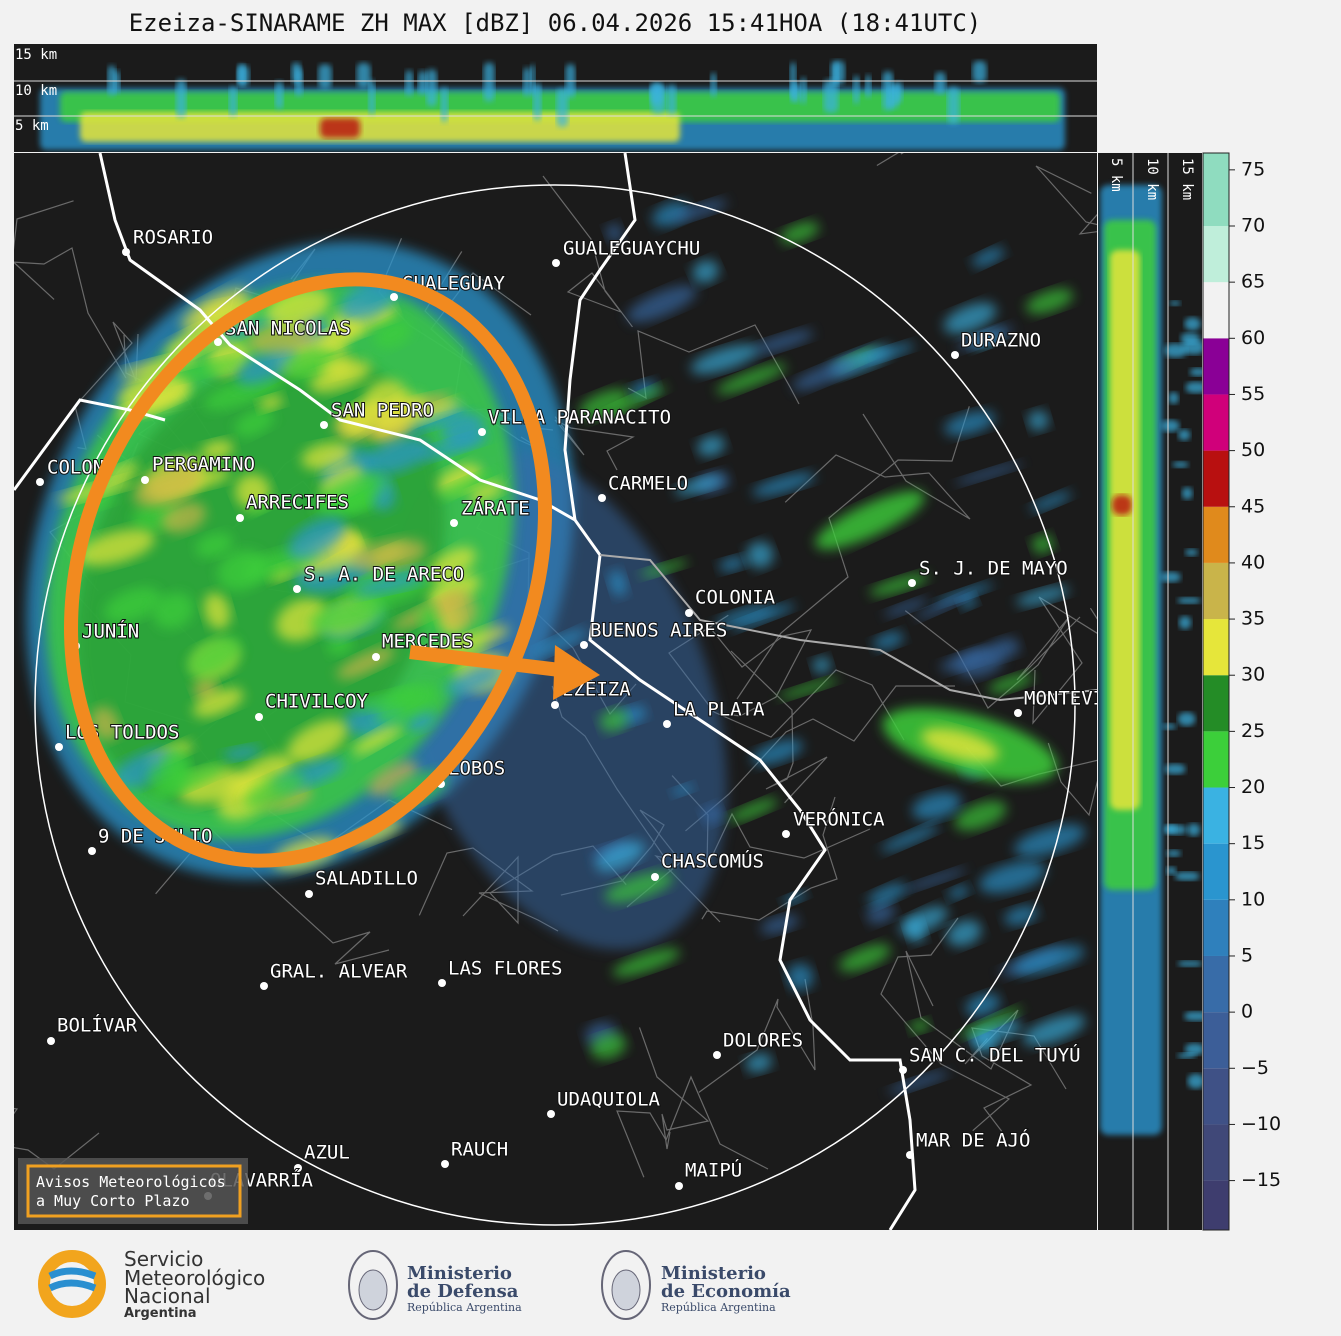  What do you see at coordinates (1253, 282) in the screenshot?
I see `colorbar-tick-label: 65` at bounding box center [1253, 282].